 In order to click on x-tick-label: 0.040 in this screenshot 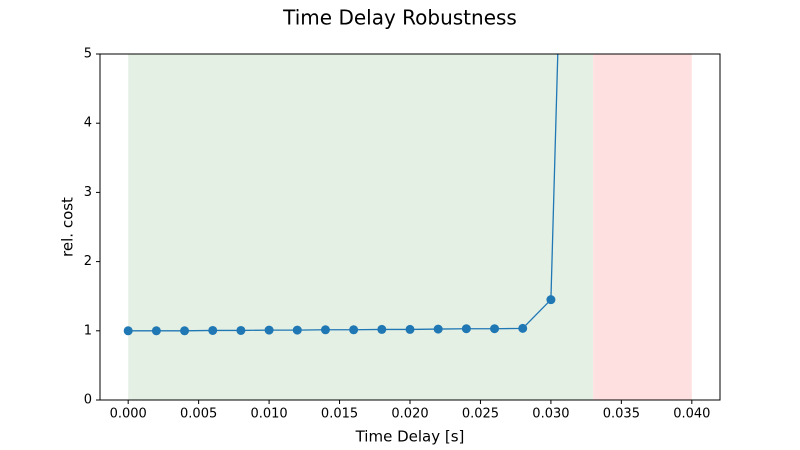, I will do `click(691, 414)`.